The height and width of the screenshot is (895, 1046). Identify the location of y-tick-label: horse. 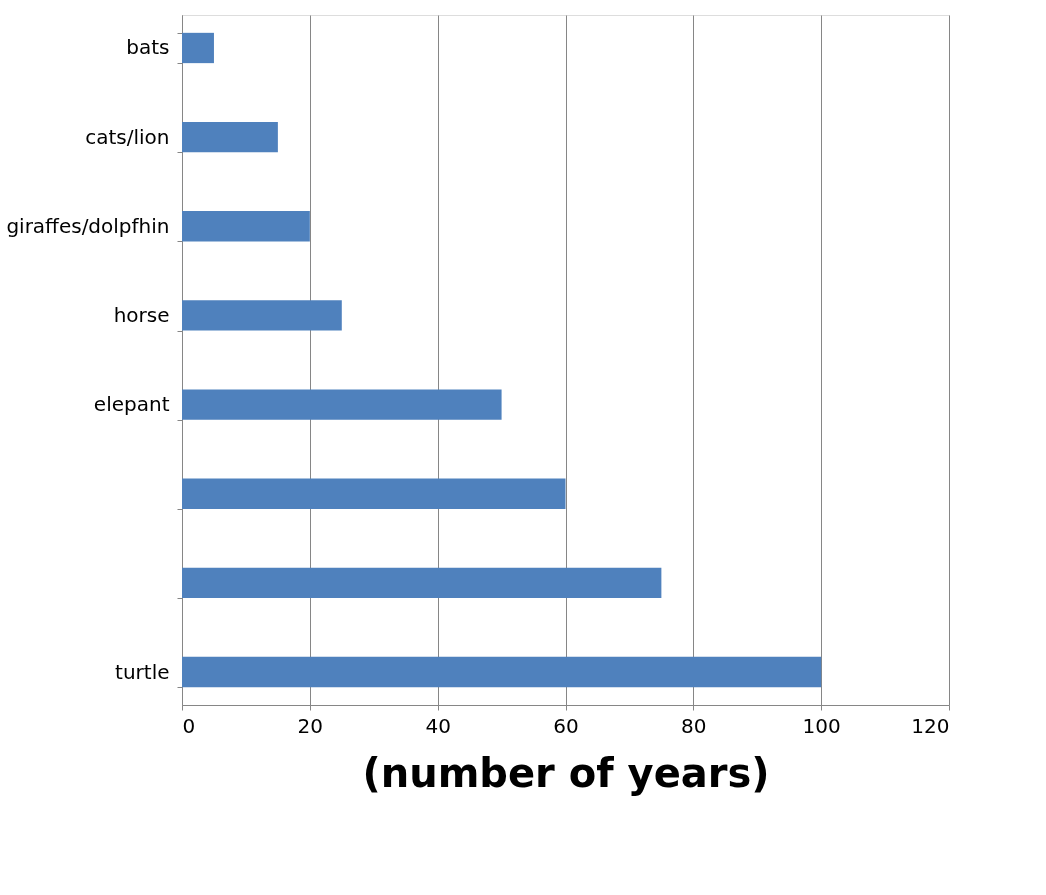
(141, 314).